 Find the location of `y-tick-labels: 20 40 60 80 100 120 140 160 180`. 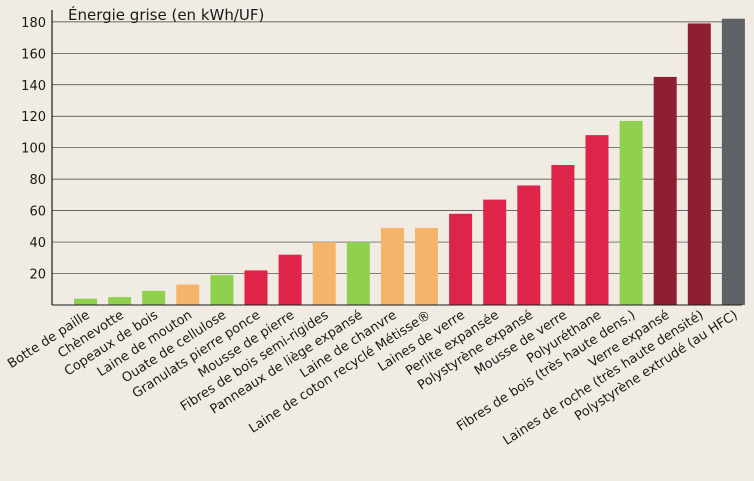

y-tick-labels: 20 40 60 80 100 120 140 160 180 is located at coordinates (33, 149).